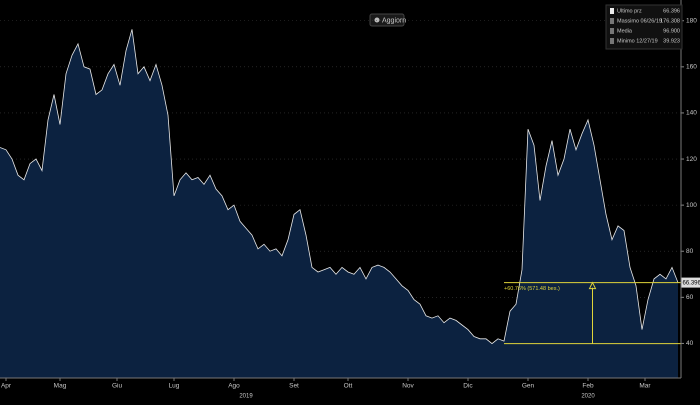 The height and width of the screenshot is (405, 700). I want to click on y-tick-label: 120, so click(691, 159).